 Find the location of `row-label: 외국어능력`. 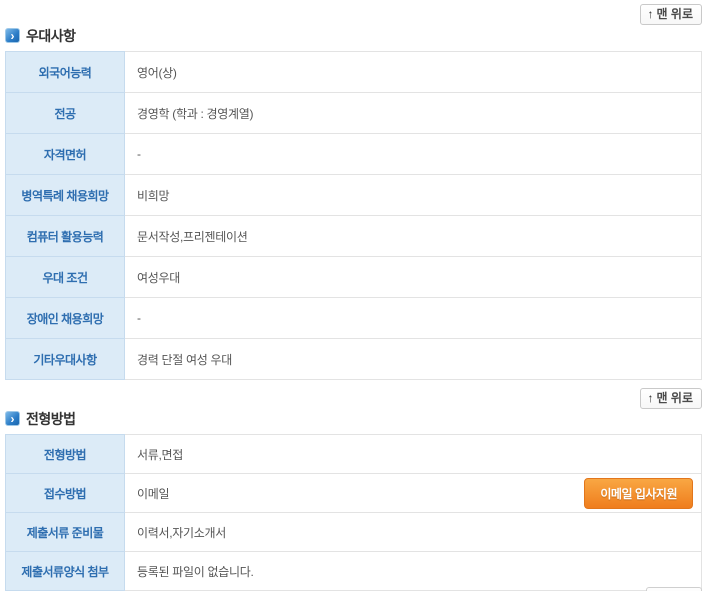

row-label: 외국어능력 is located at coordinates (65, 72).